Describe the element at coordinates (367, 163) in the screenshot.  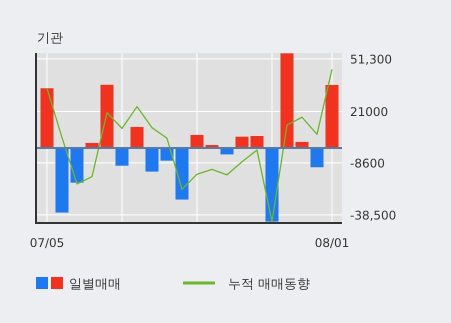
I see `y-tick-label: -8600` at that location.